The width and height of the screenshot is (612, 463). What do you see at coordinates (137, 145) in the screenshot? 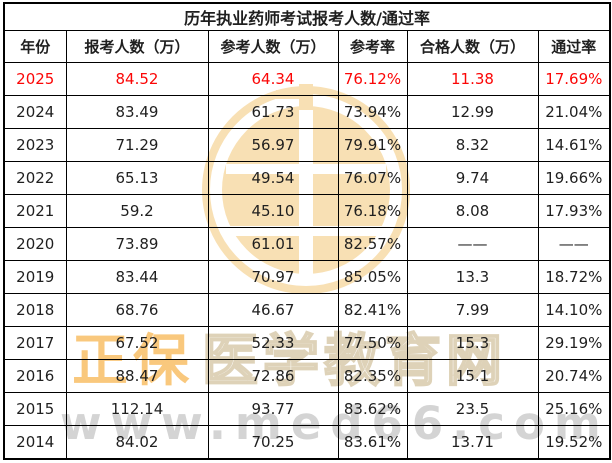
I see `cell-registered: 71.29` at bounding box center [137, 145].